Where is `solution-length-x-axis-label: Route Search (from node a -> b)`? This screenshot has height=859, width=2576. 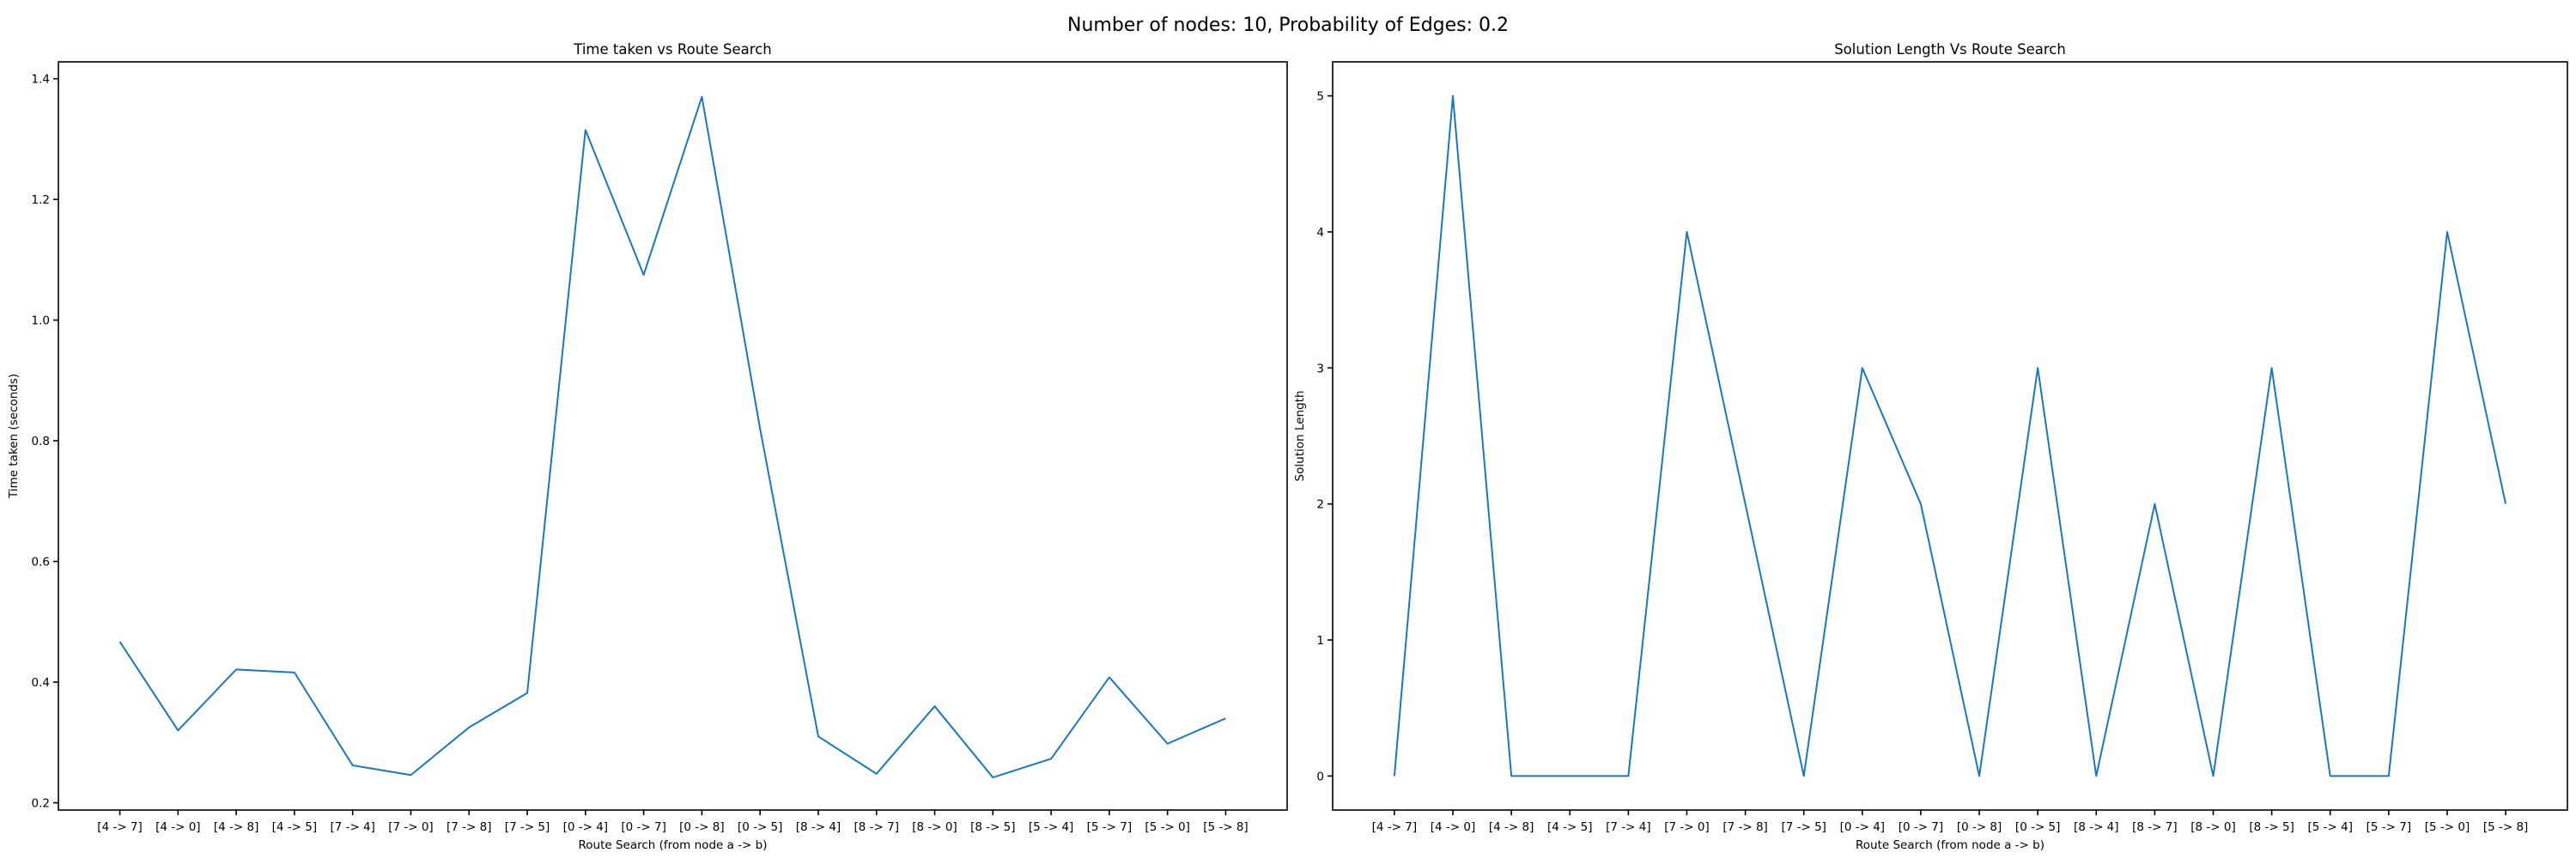
solution-length-x-axis-label: Route Search (from node a -> b) is located at coordinates (1950, 845).